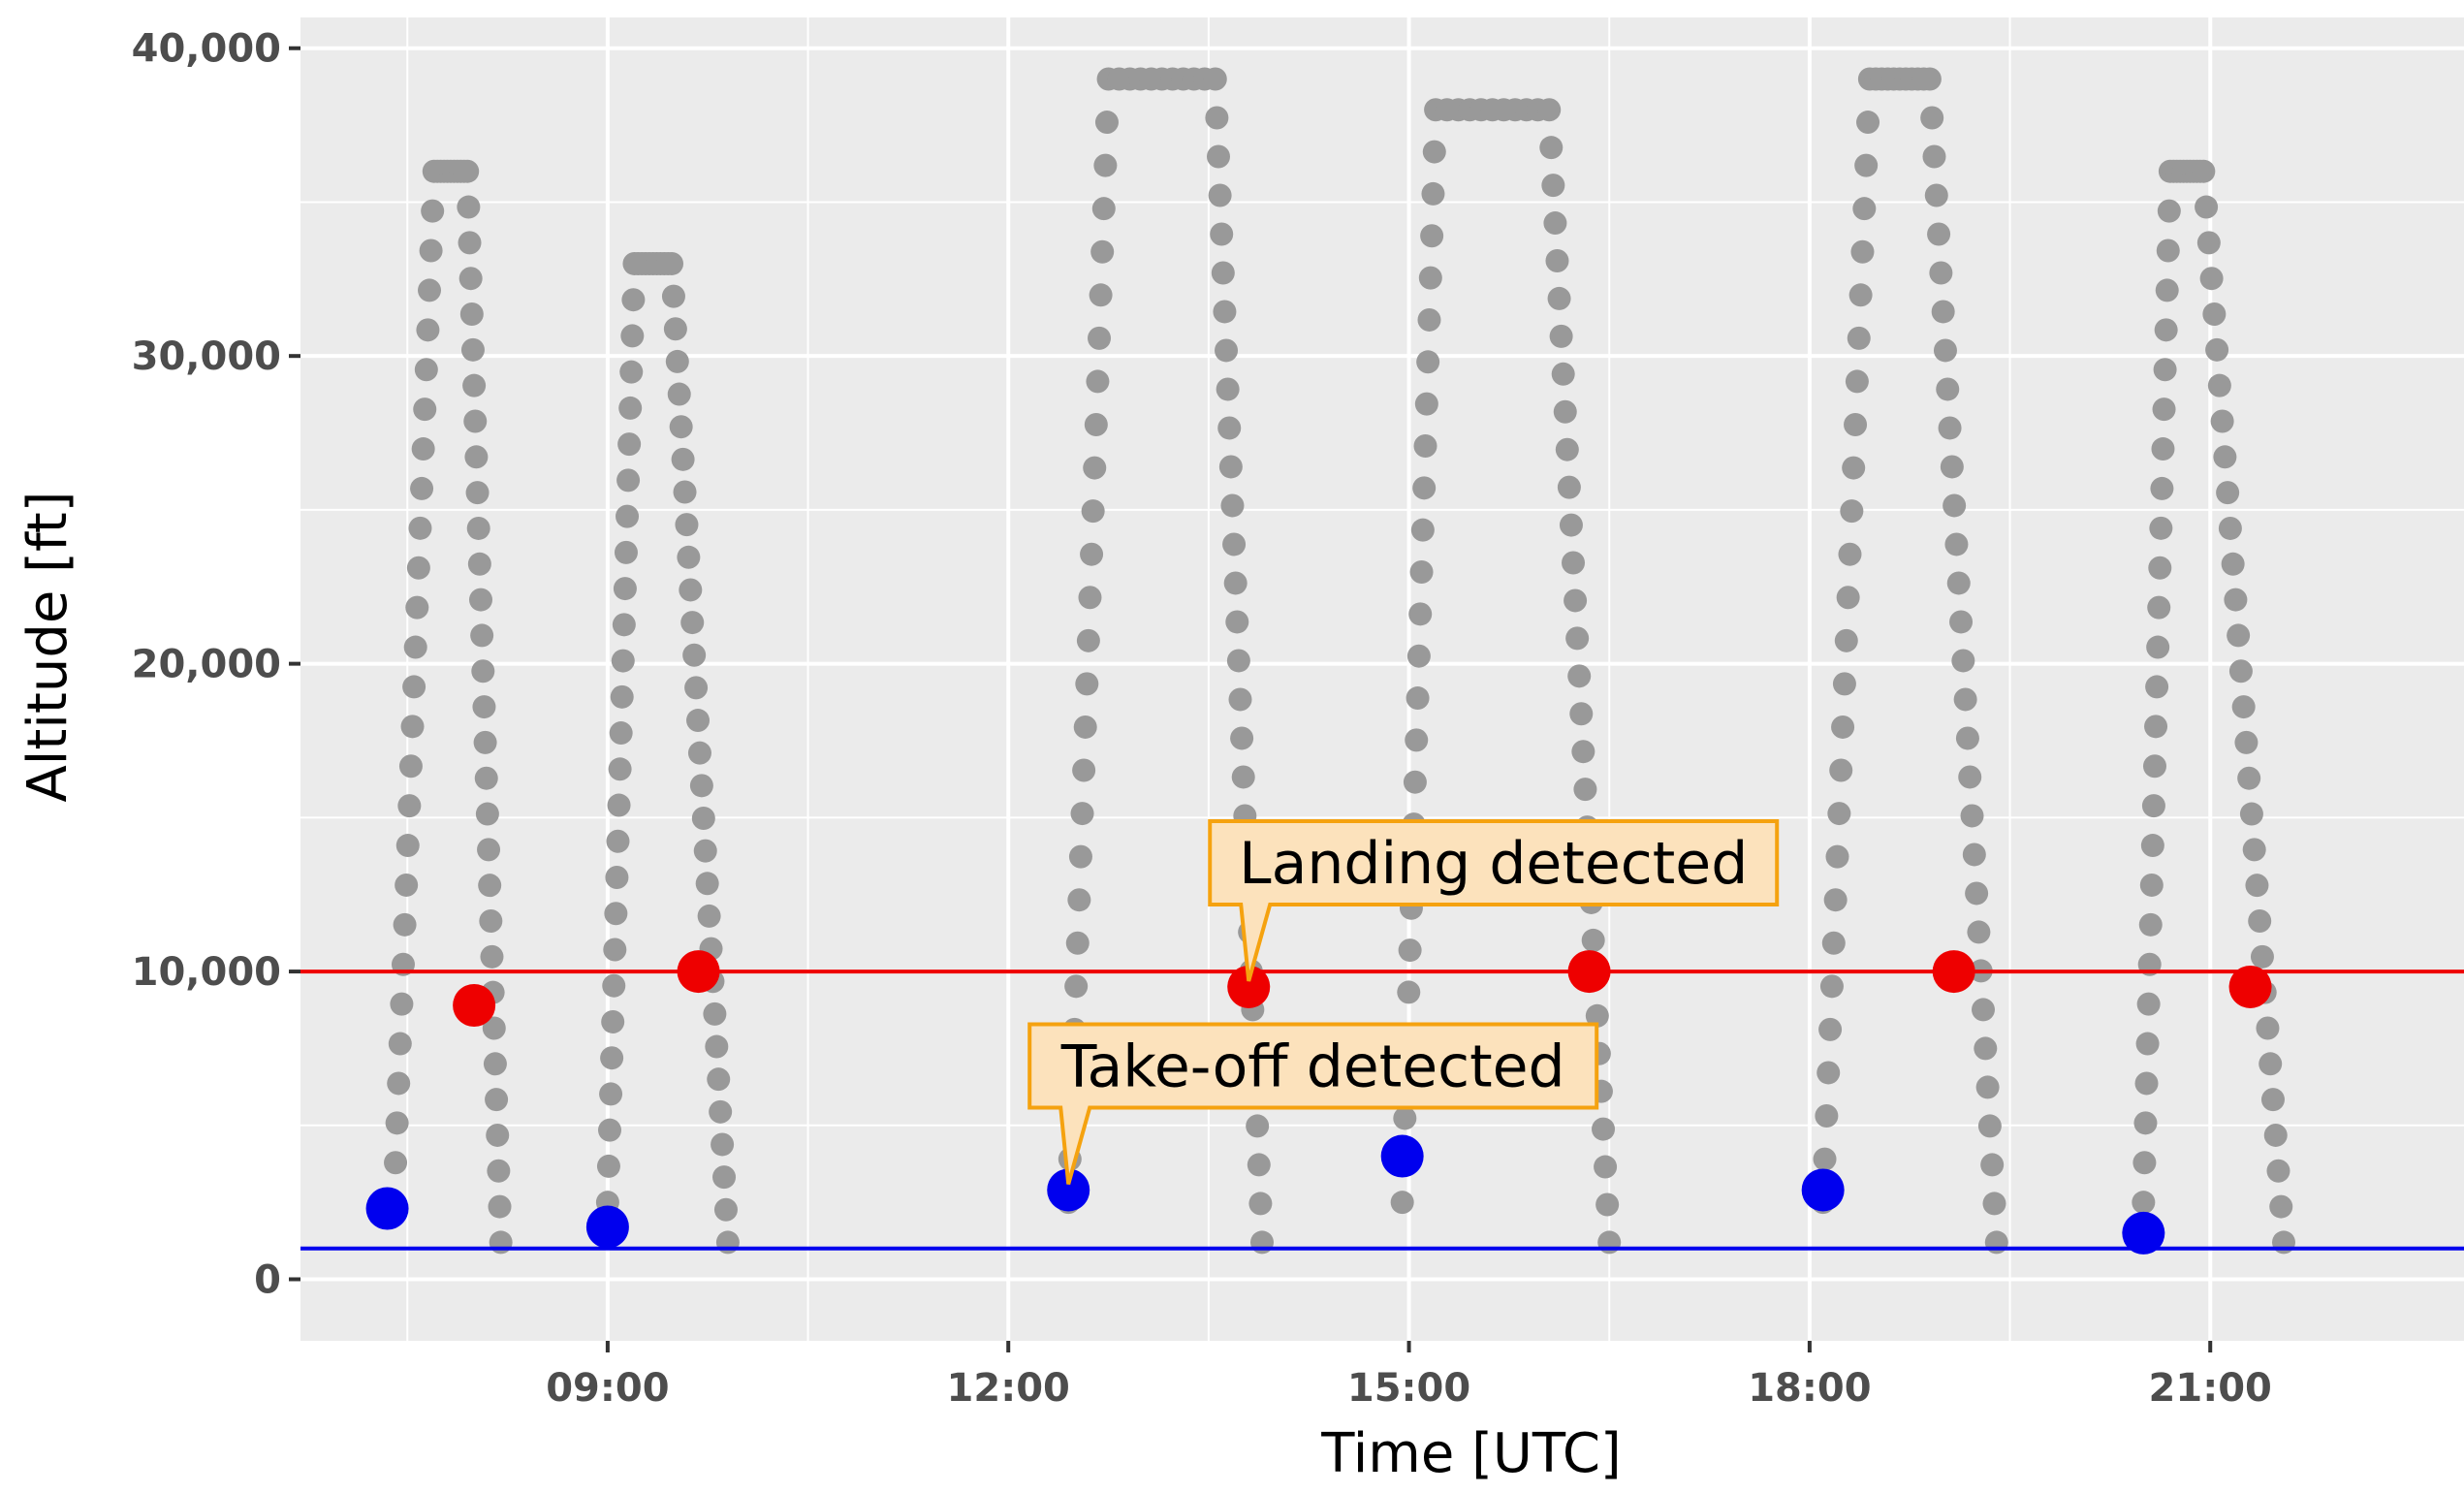 This screenshot has height=1494, width=2464. I want to click on landing-point, so click(1589, 972).